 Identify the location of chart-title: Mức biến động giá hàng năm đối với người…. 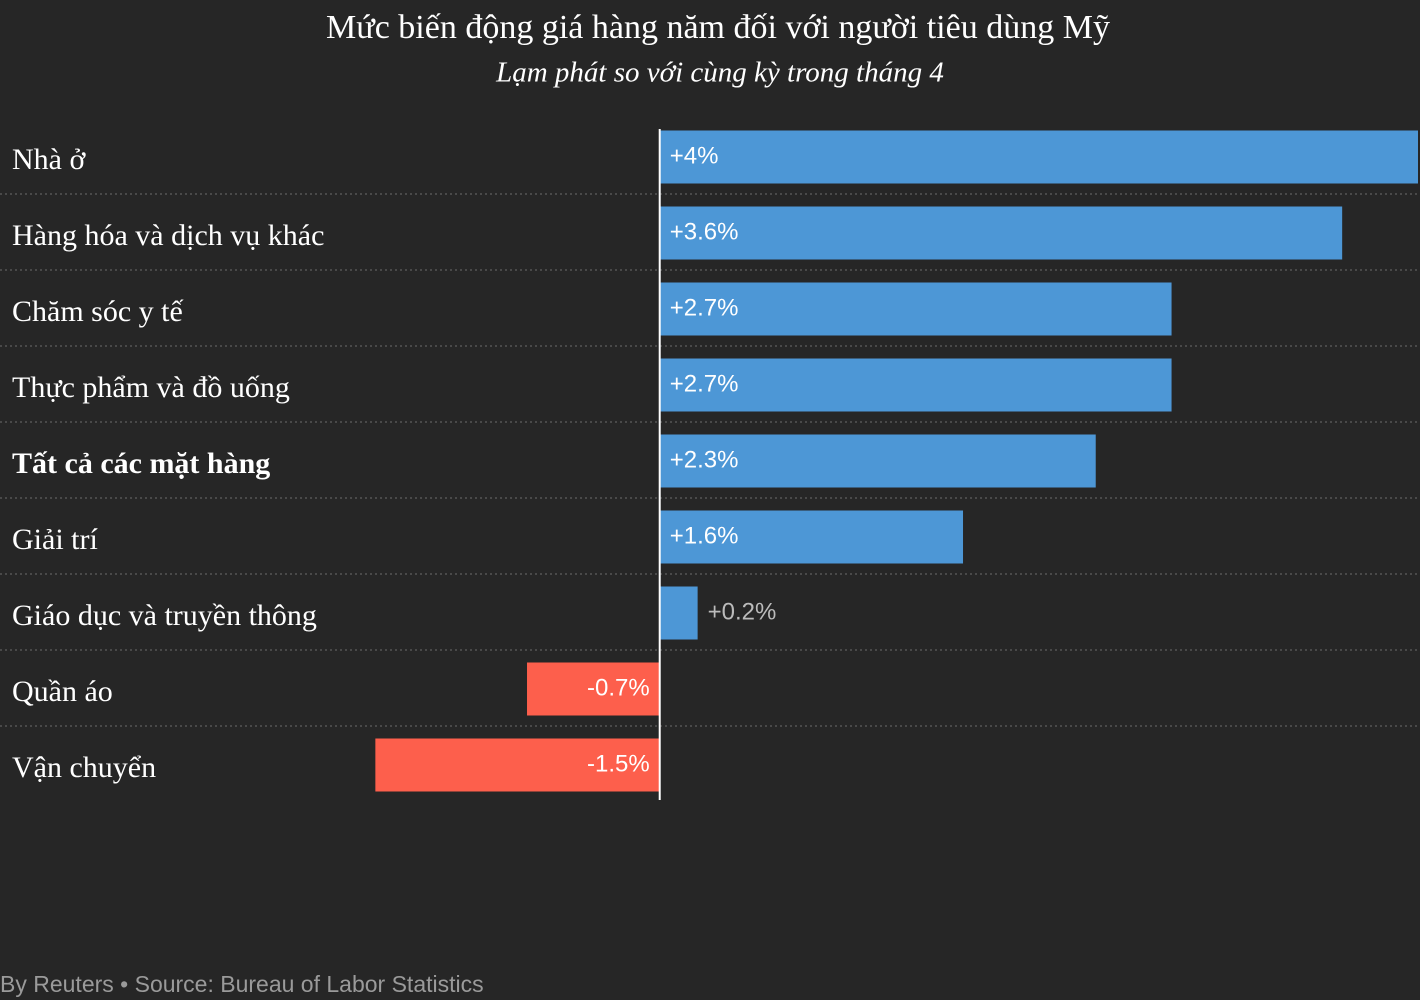
(718, 27).